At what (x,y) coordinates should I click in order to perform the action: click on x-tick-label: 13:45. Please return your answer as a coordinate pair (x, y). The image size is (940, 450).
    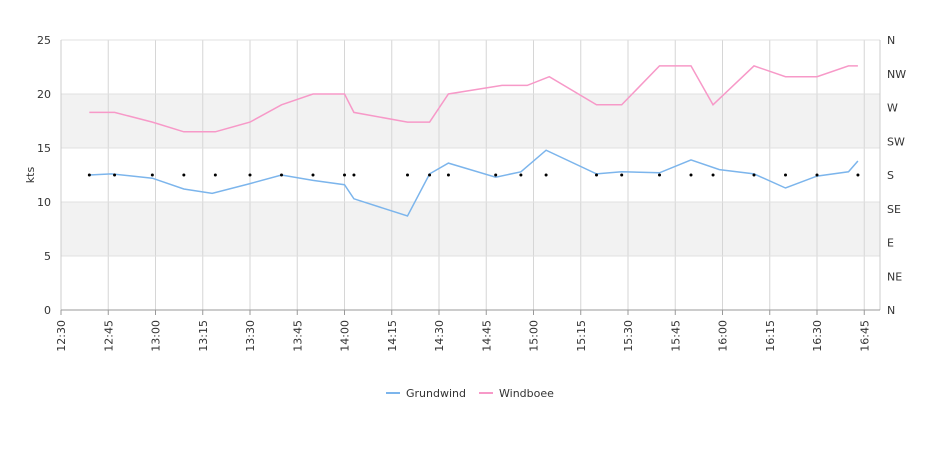
    Looking at the image, I should click on (297, 336).